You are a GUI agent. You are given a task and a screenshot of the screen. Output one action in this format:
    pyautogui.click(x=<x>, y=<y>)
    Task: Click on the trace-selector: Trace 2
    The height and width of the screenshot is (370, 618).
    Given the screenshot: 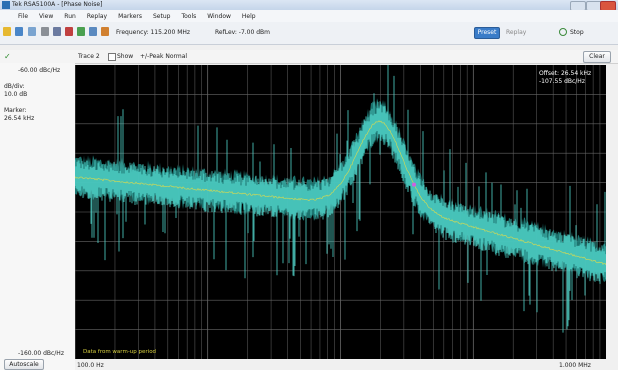 What is the action you would take?
    pyautogui.click(x=89, y=56)
    